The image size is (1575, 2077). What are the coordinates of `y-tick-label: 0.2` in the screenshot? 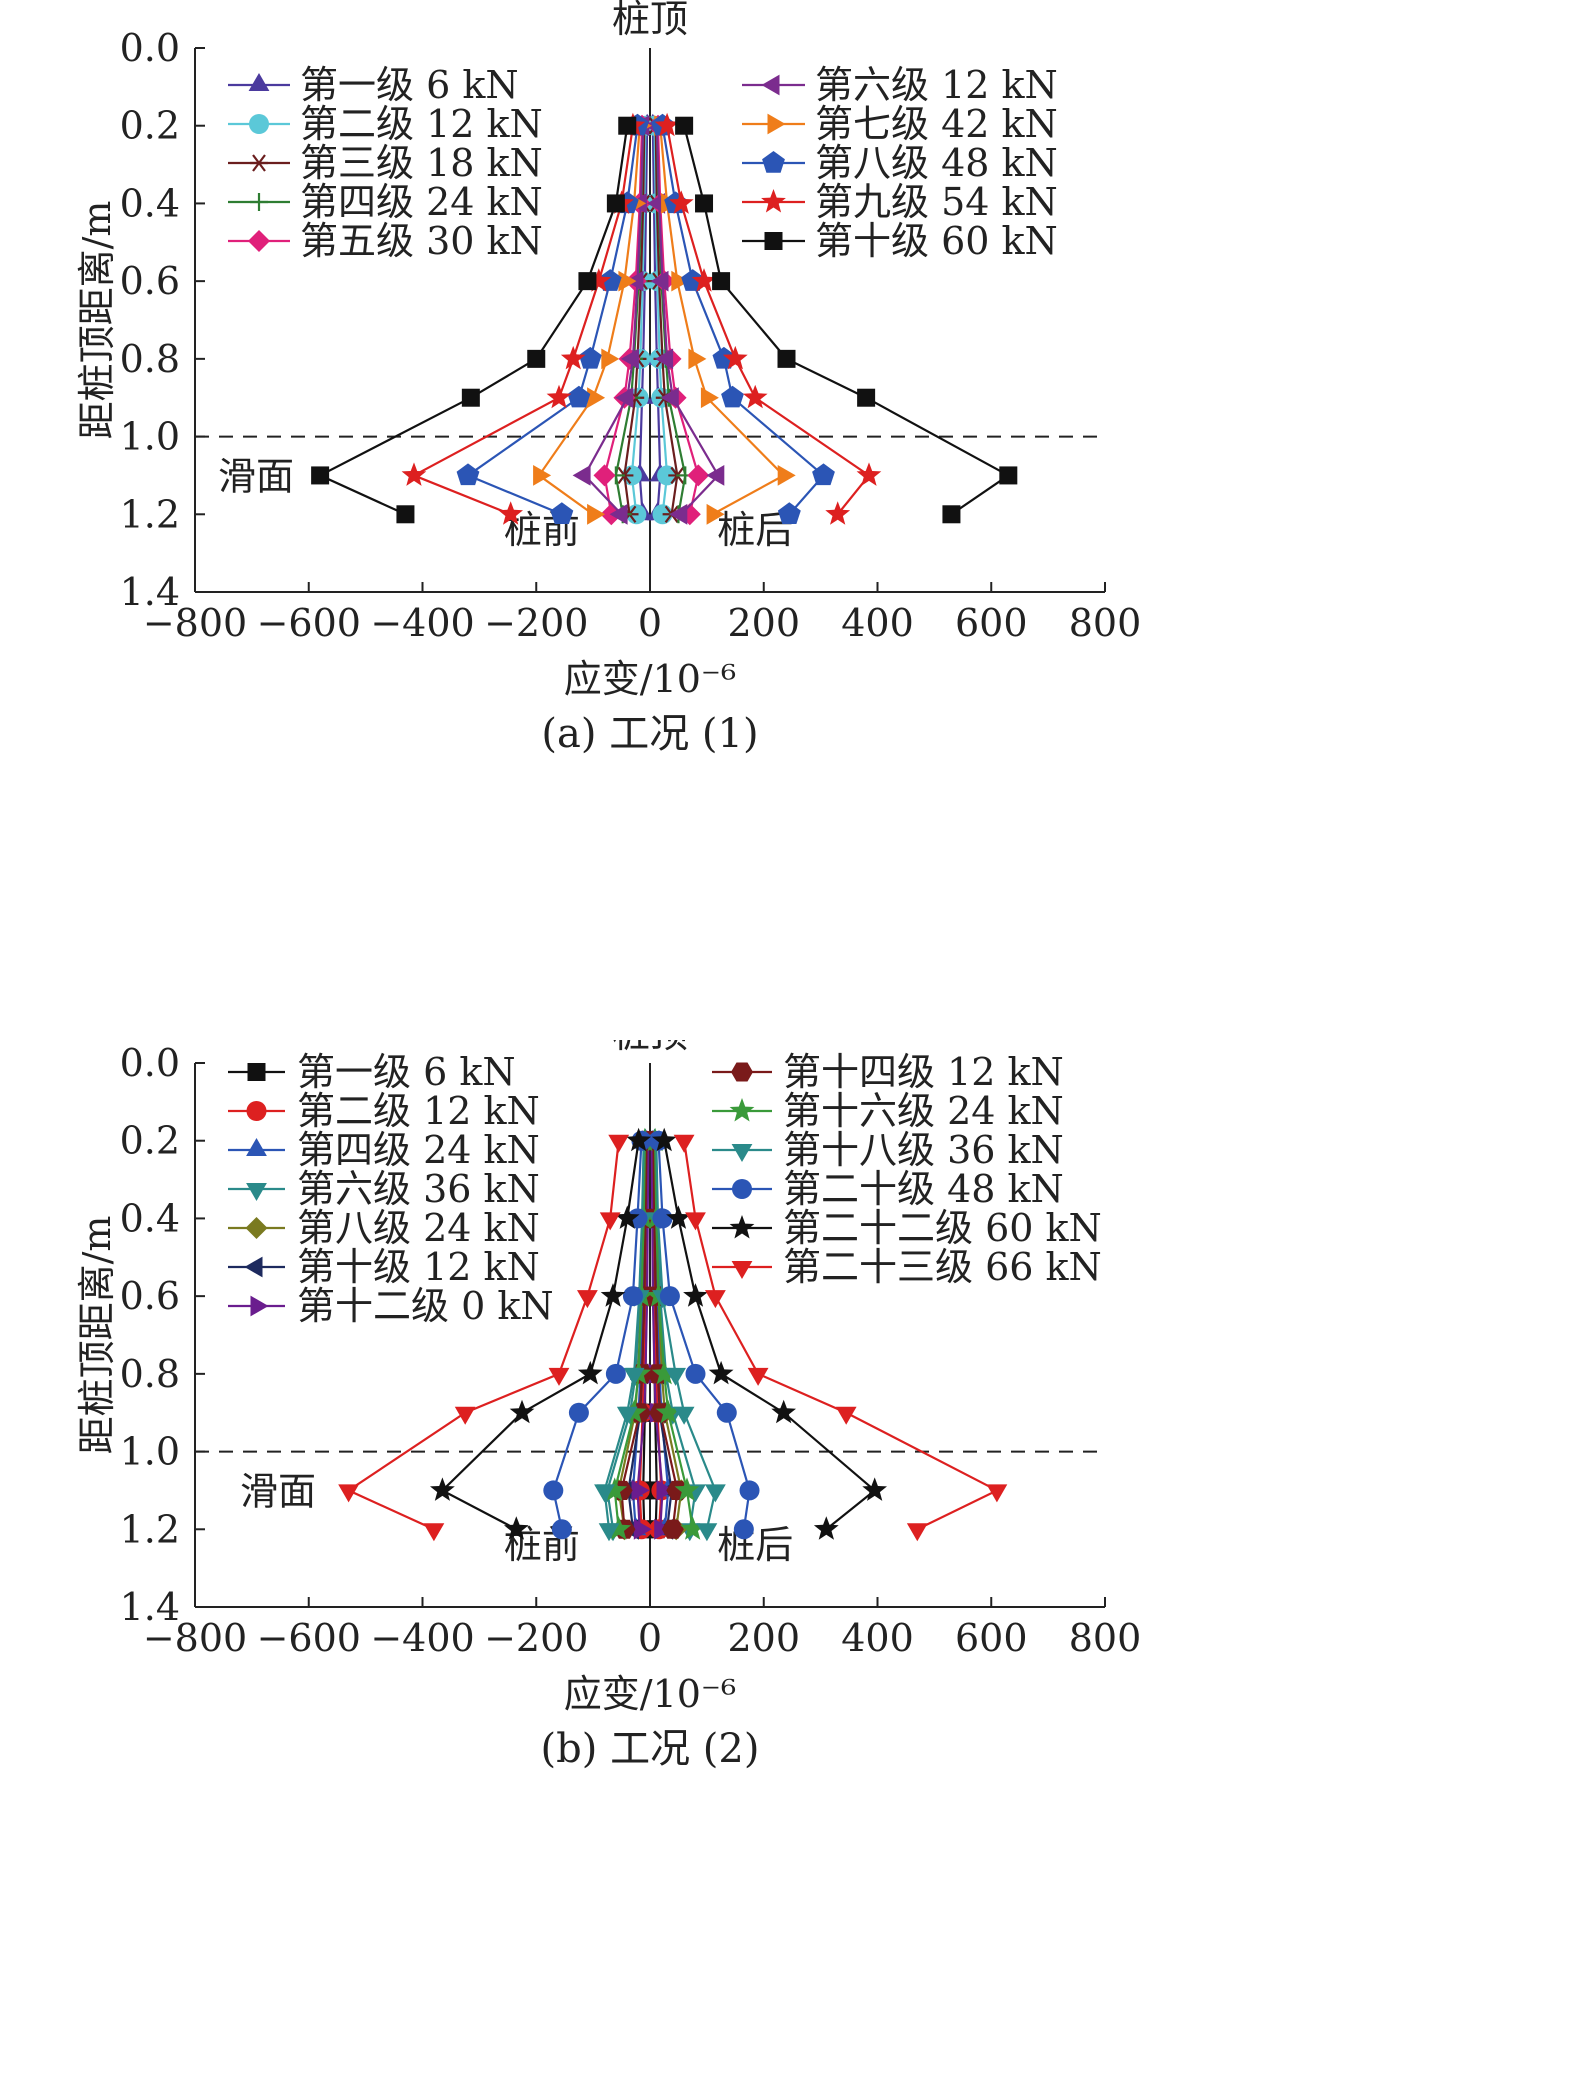 It's located at (150, 1141).